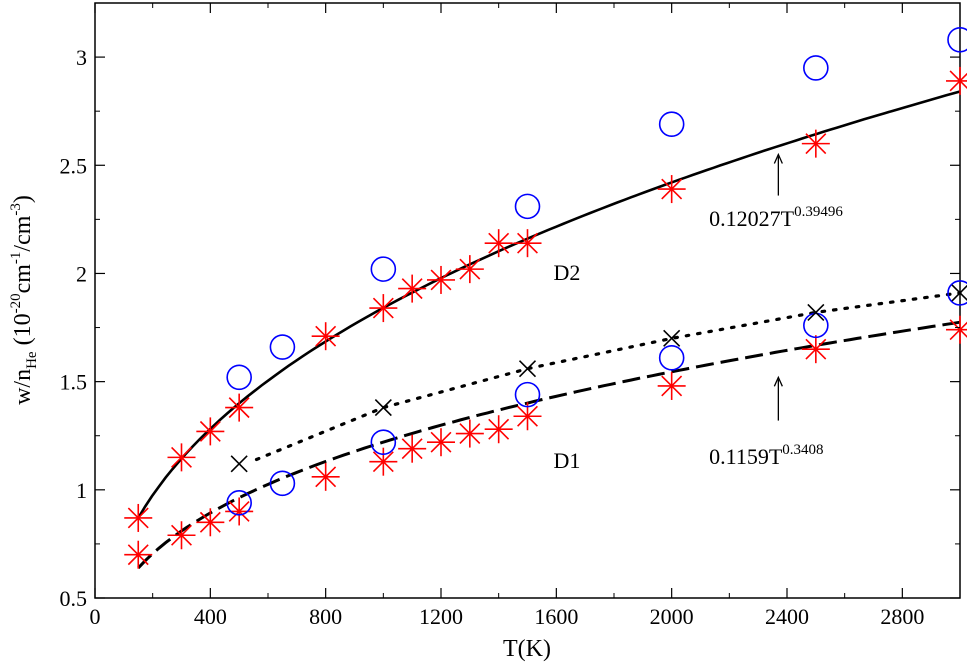 The image size is (967, 664). Describe the element at coordinates (566, 272) in the screenshot. I see `label-d2: D2` at that location.